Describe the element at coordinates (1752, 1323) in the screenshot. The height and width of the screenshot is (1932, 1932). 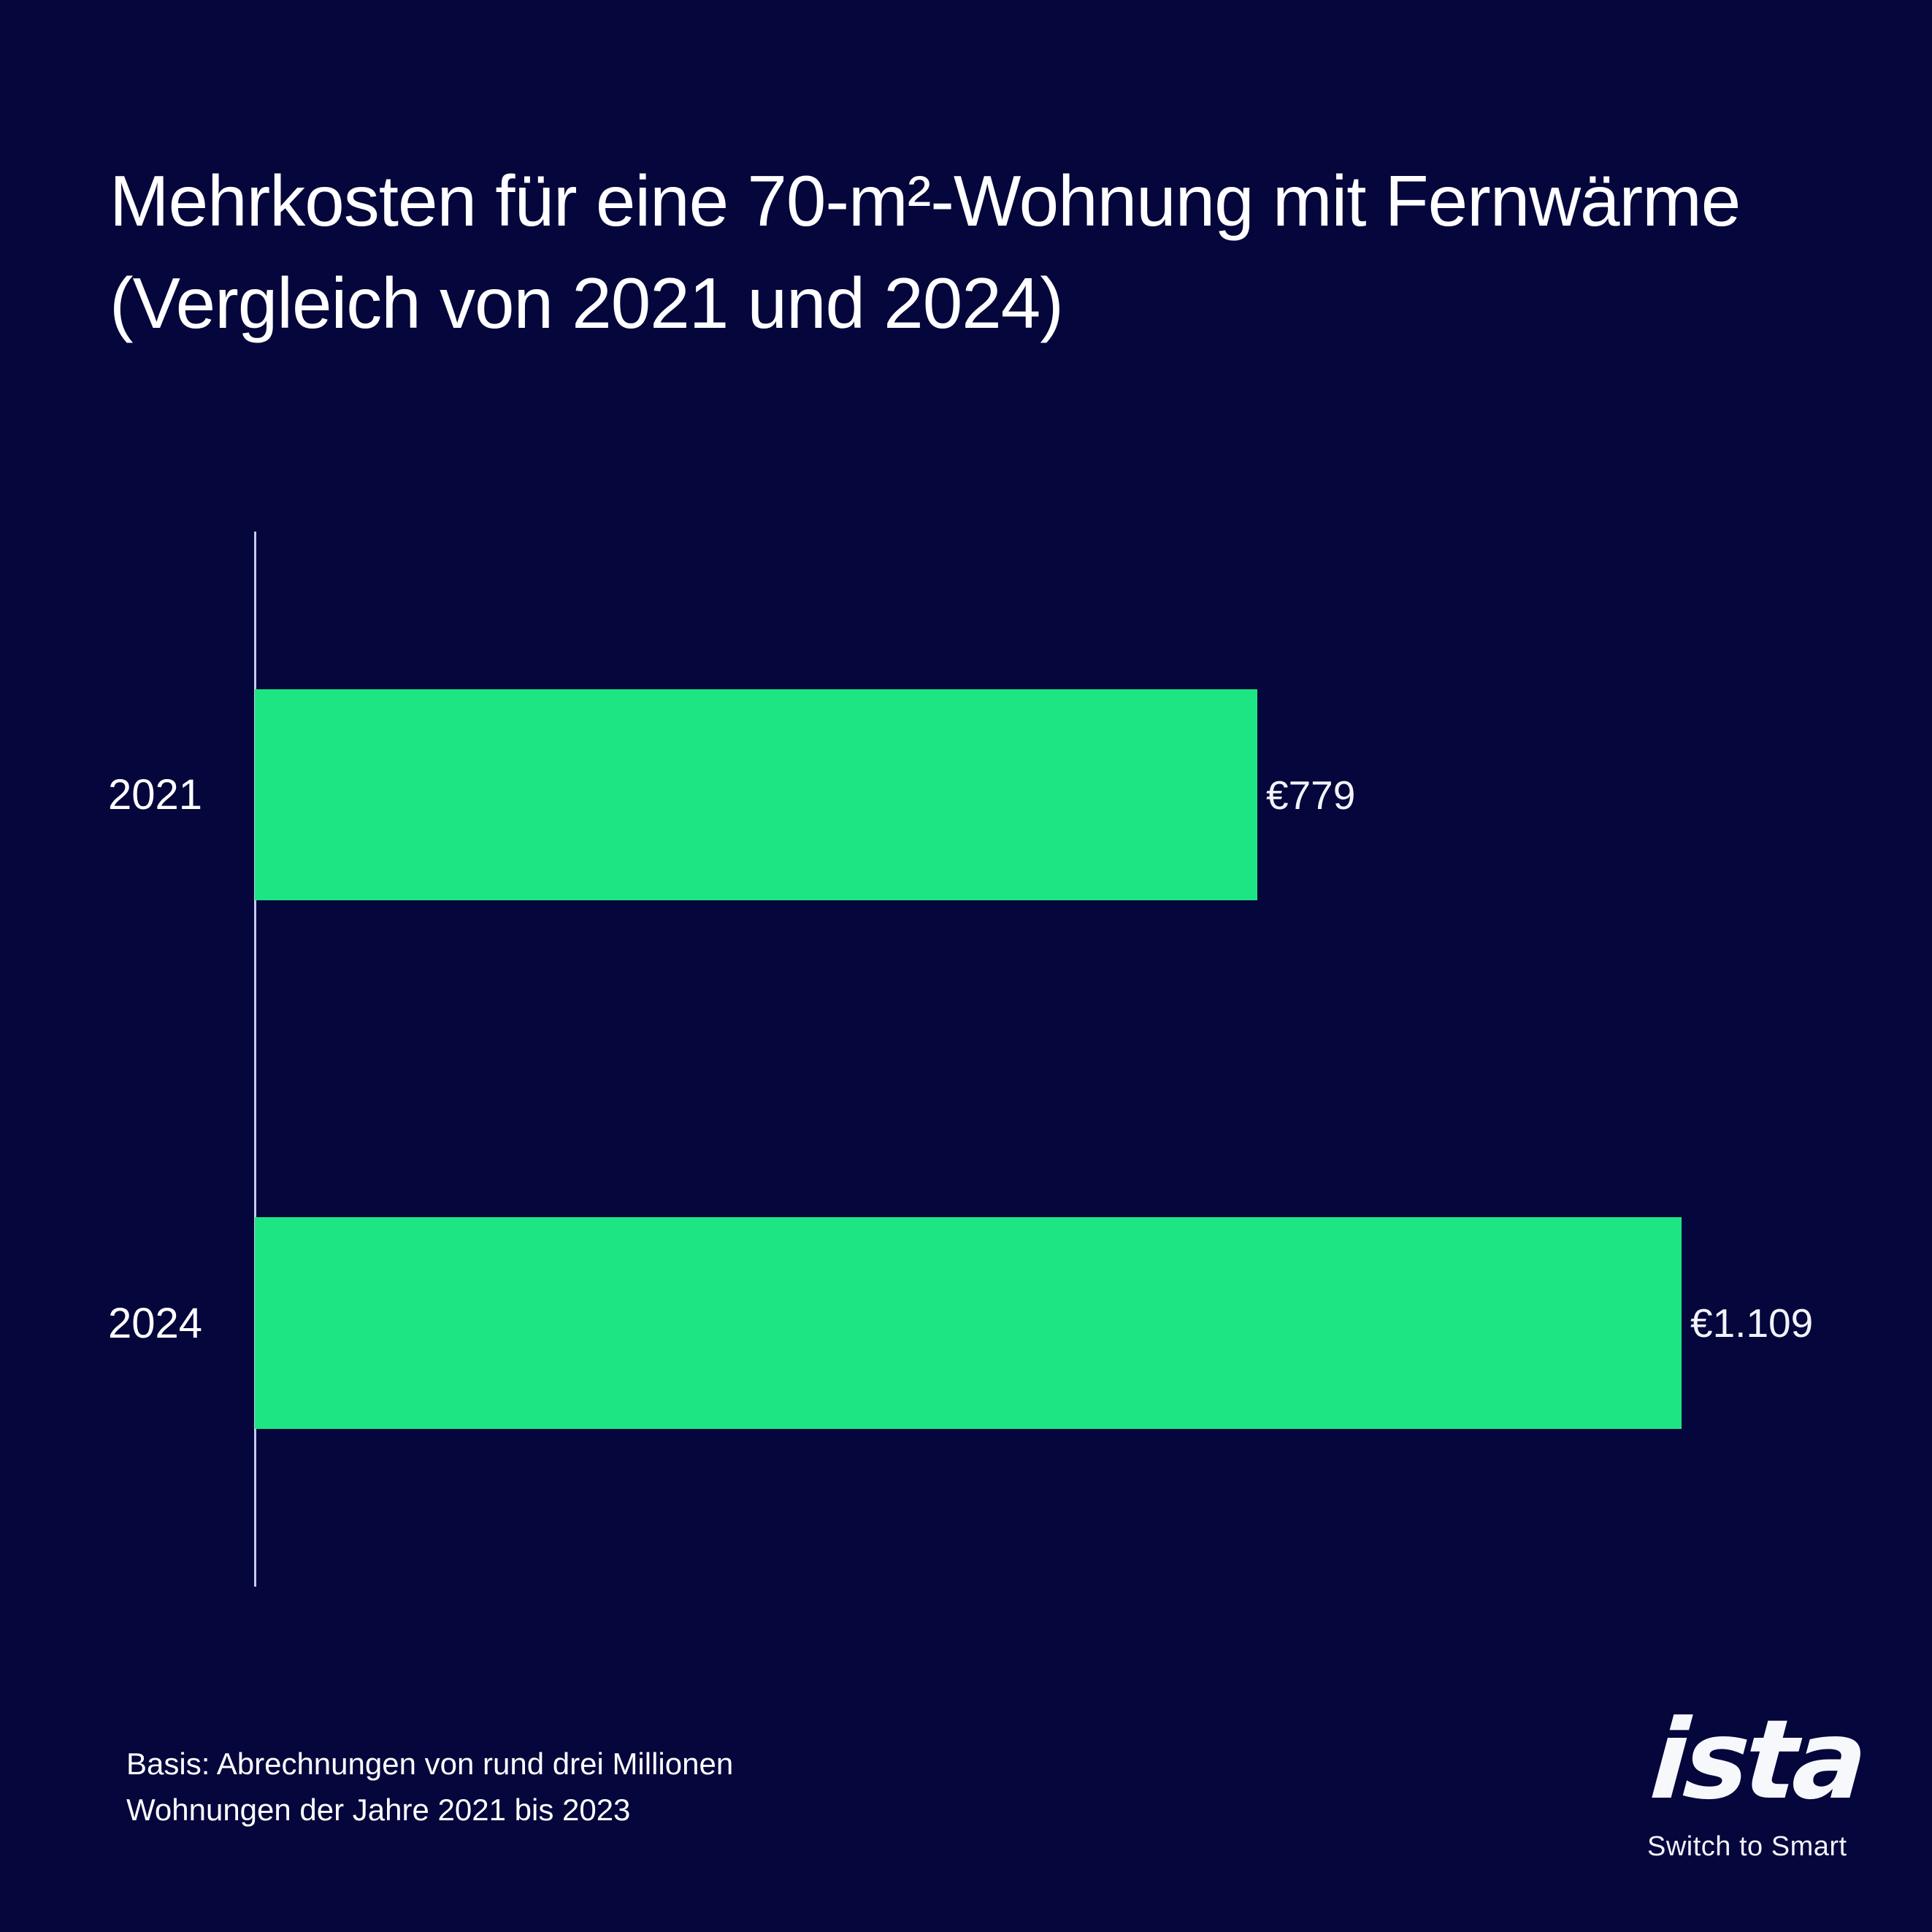
I see `value-label-2024: €1.109` at that location.